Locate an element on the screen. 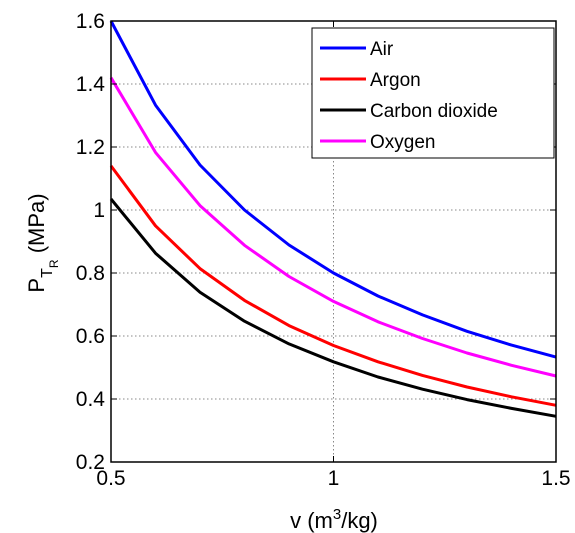 This screenshot has width=575, height=533. y-tick-label: 0.8 is located at coordinates (90, 273).